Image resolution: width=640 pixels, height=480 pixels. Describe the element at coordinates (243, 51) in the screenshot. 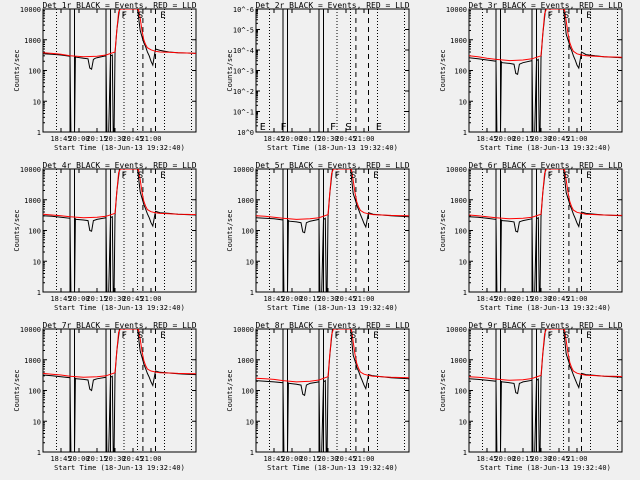

I see `y-tick-label: 10^-4` at that location.